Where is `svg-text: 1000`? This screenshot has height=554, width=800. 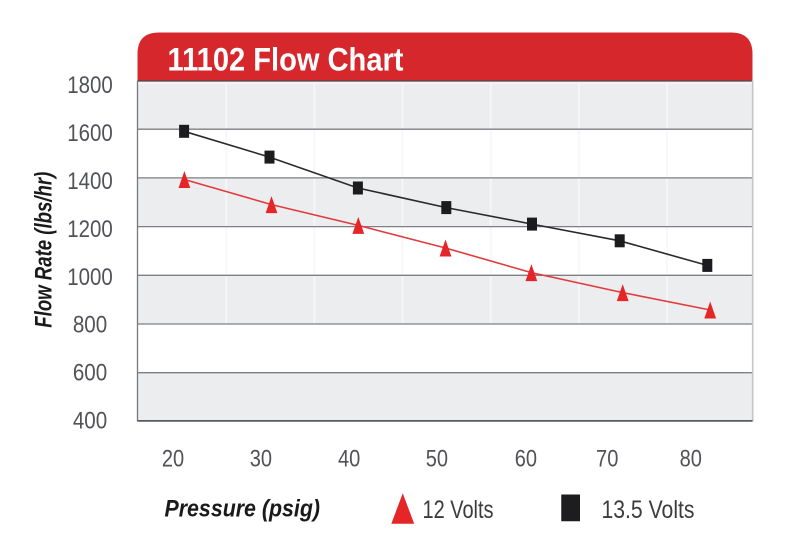
svg-text: 1000 is located at coordinates (90, 277).